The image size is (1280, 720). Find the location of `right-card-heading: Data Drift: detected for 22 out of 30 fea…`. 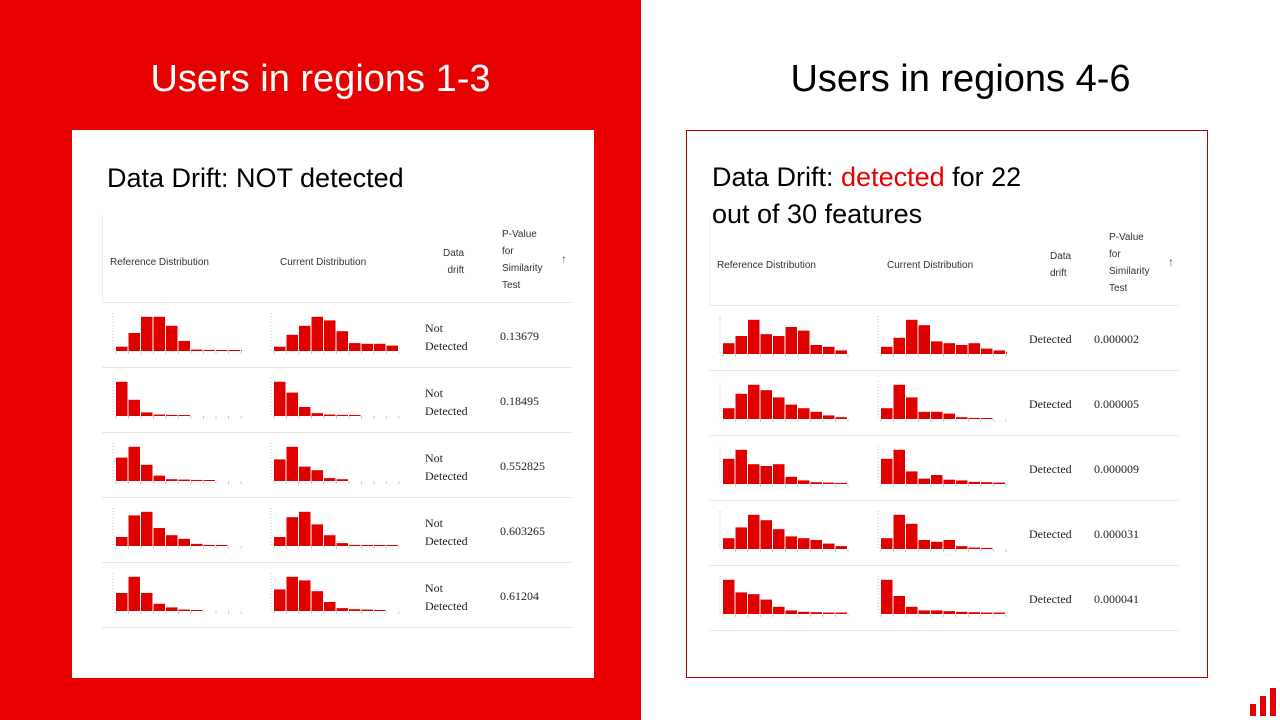

right-card-heading: Data Drift: detected for 22 out of 30 fea… is located at coordinates (866, 196).